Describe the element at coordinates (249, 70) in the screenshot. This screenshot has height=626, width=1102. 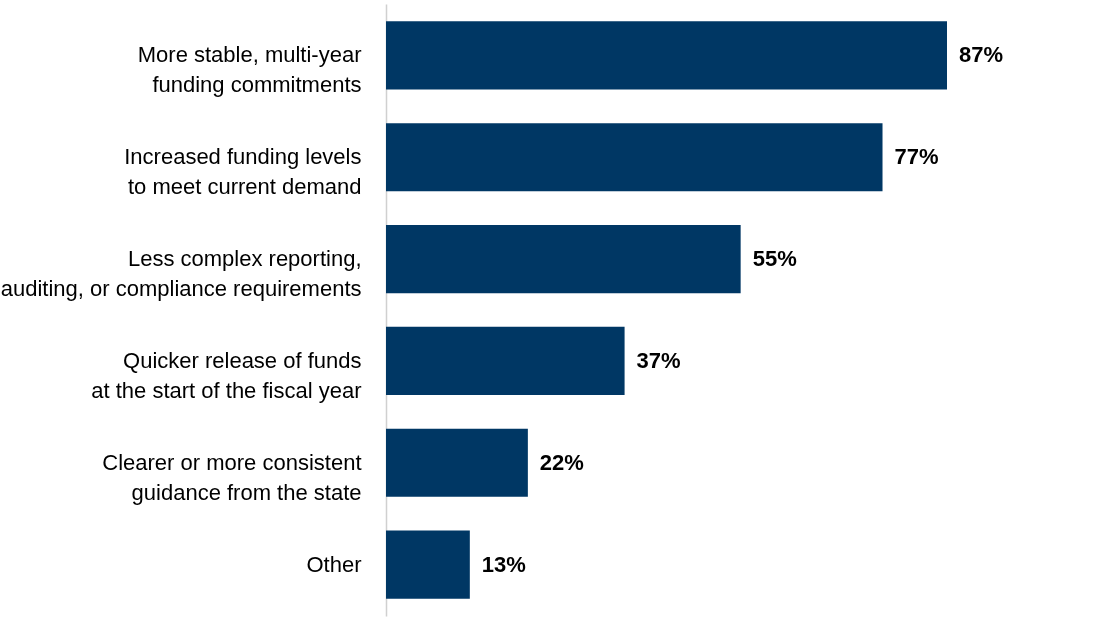
I see `y-tick-label: More stable, multi-year funding commitments` at that location.